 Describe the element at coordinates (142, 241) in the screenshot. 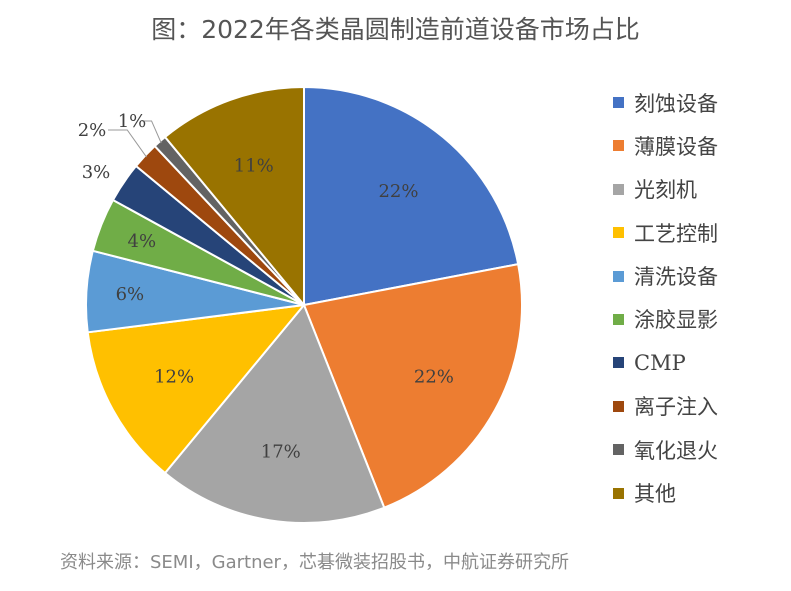

I see `slice-data-label-6: 4%` at that location.